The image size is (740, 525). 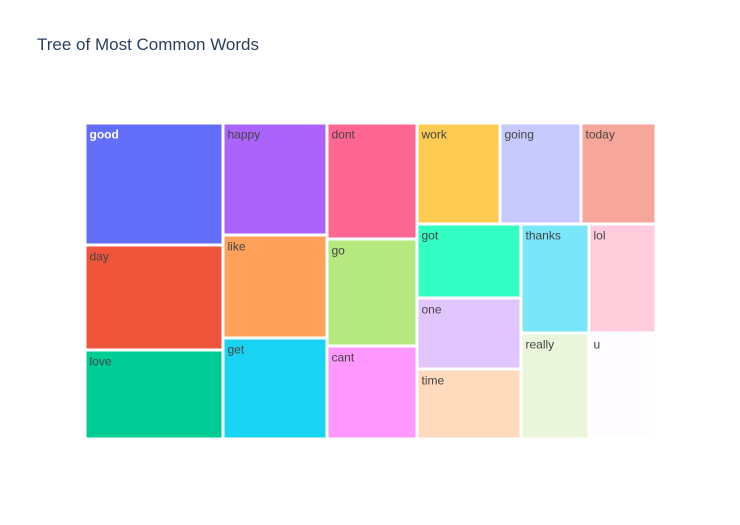 What do you see at coordinates (343, 358) in the screenshot?
I see `tile-label-cant: cant` at bounding box center [343, 358].